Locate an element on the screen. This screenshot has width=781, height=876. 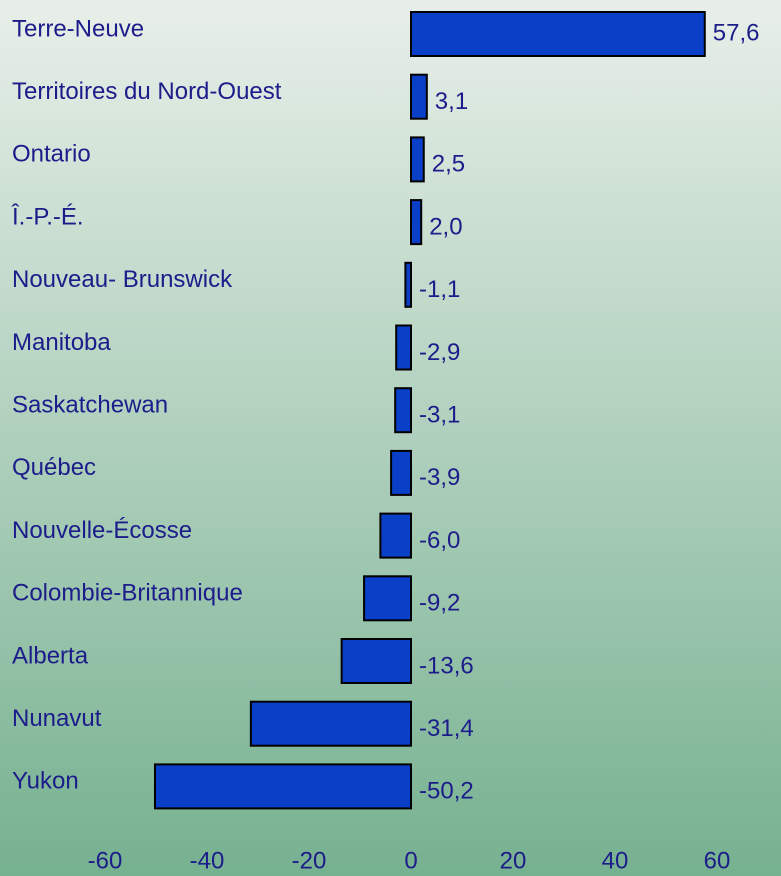
value-label: -31,4 is located at coordinates (446, 728).